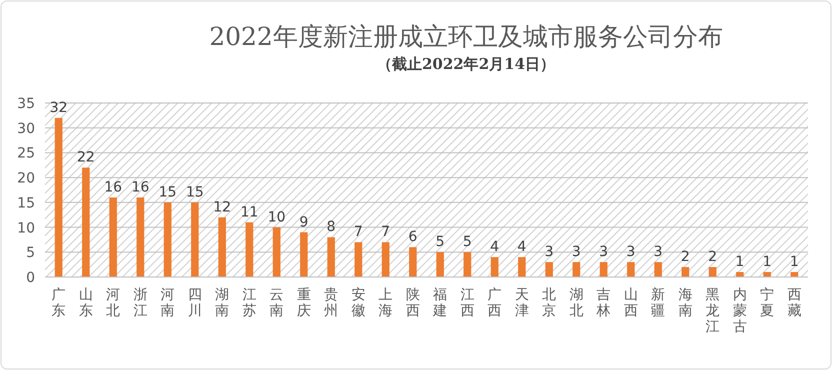 Image resolution: width=832 pixels, height=370 pixels. Describe the element at coordinates (658, 303) in the screenshot. I see `x-tick-label: 新疆` at that location.